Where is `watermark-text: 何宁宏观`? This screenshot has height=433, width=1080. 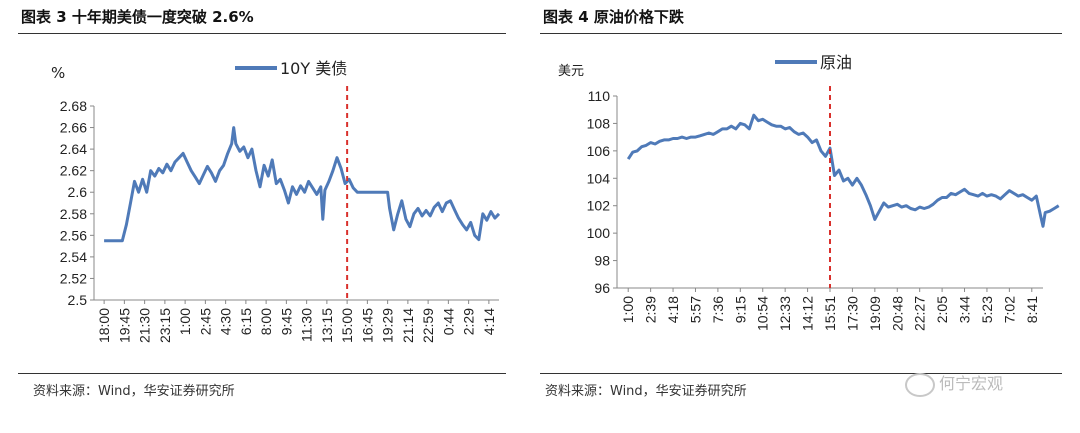 watermark-text: 何宁宏观 is located at coordinates (971, 383).